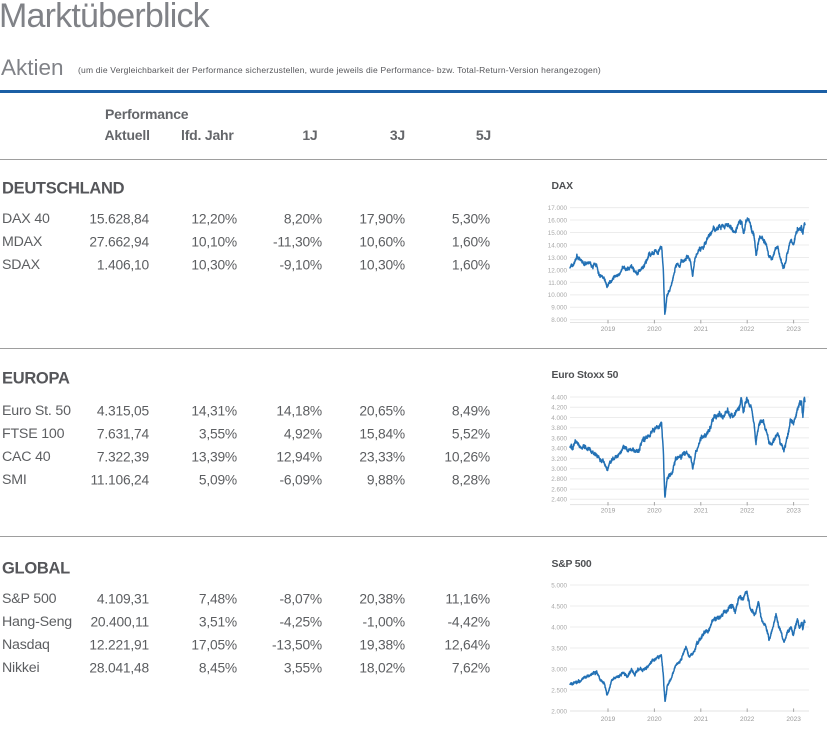 This screenshot has height=736, width=833. I want to click on svg-text: 8.000, so click(559, 320).